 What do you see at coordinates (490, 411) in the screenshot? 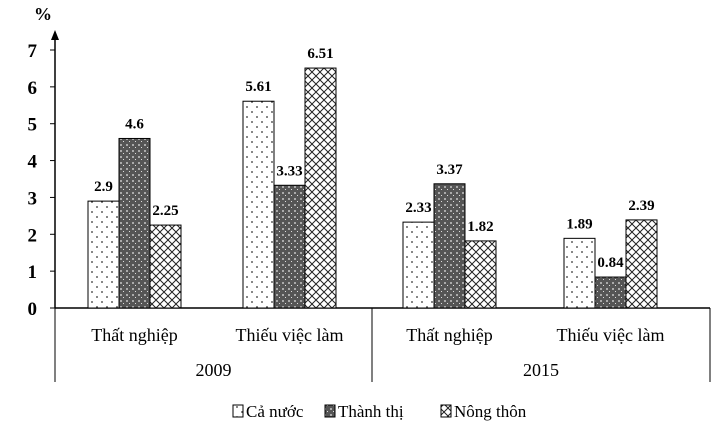
I see `legend-label: Nông thôn` at bounding box center [490, 411].